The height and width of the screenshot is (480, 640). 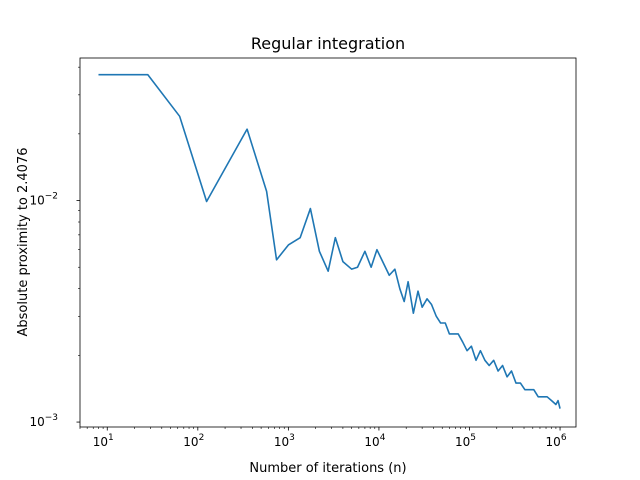 I want to click on x-tick-label-exponent: 2, so click(x=202, y=438).